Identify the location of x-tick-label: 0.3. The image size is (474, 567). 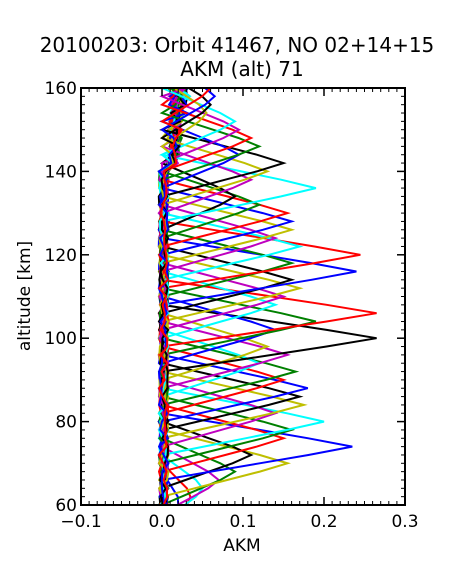
(404, 522).